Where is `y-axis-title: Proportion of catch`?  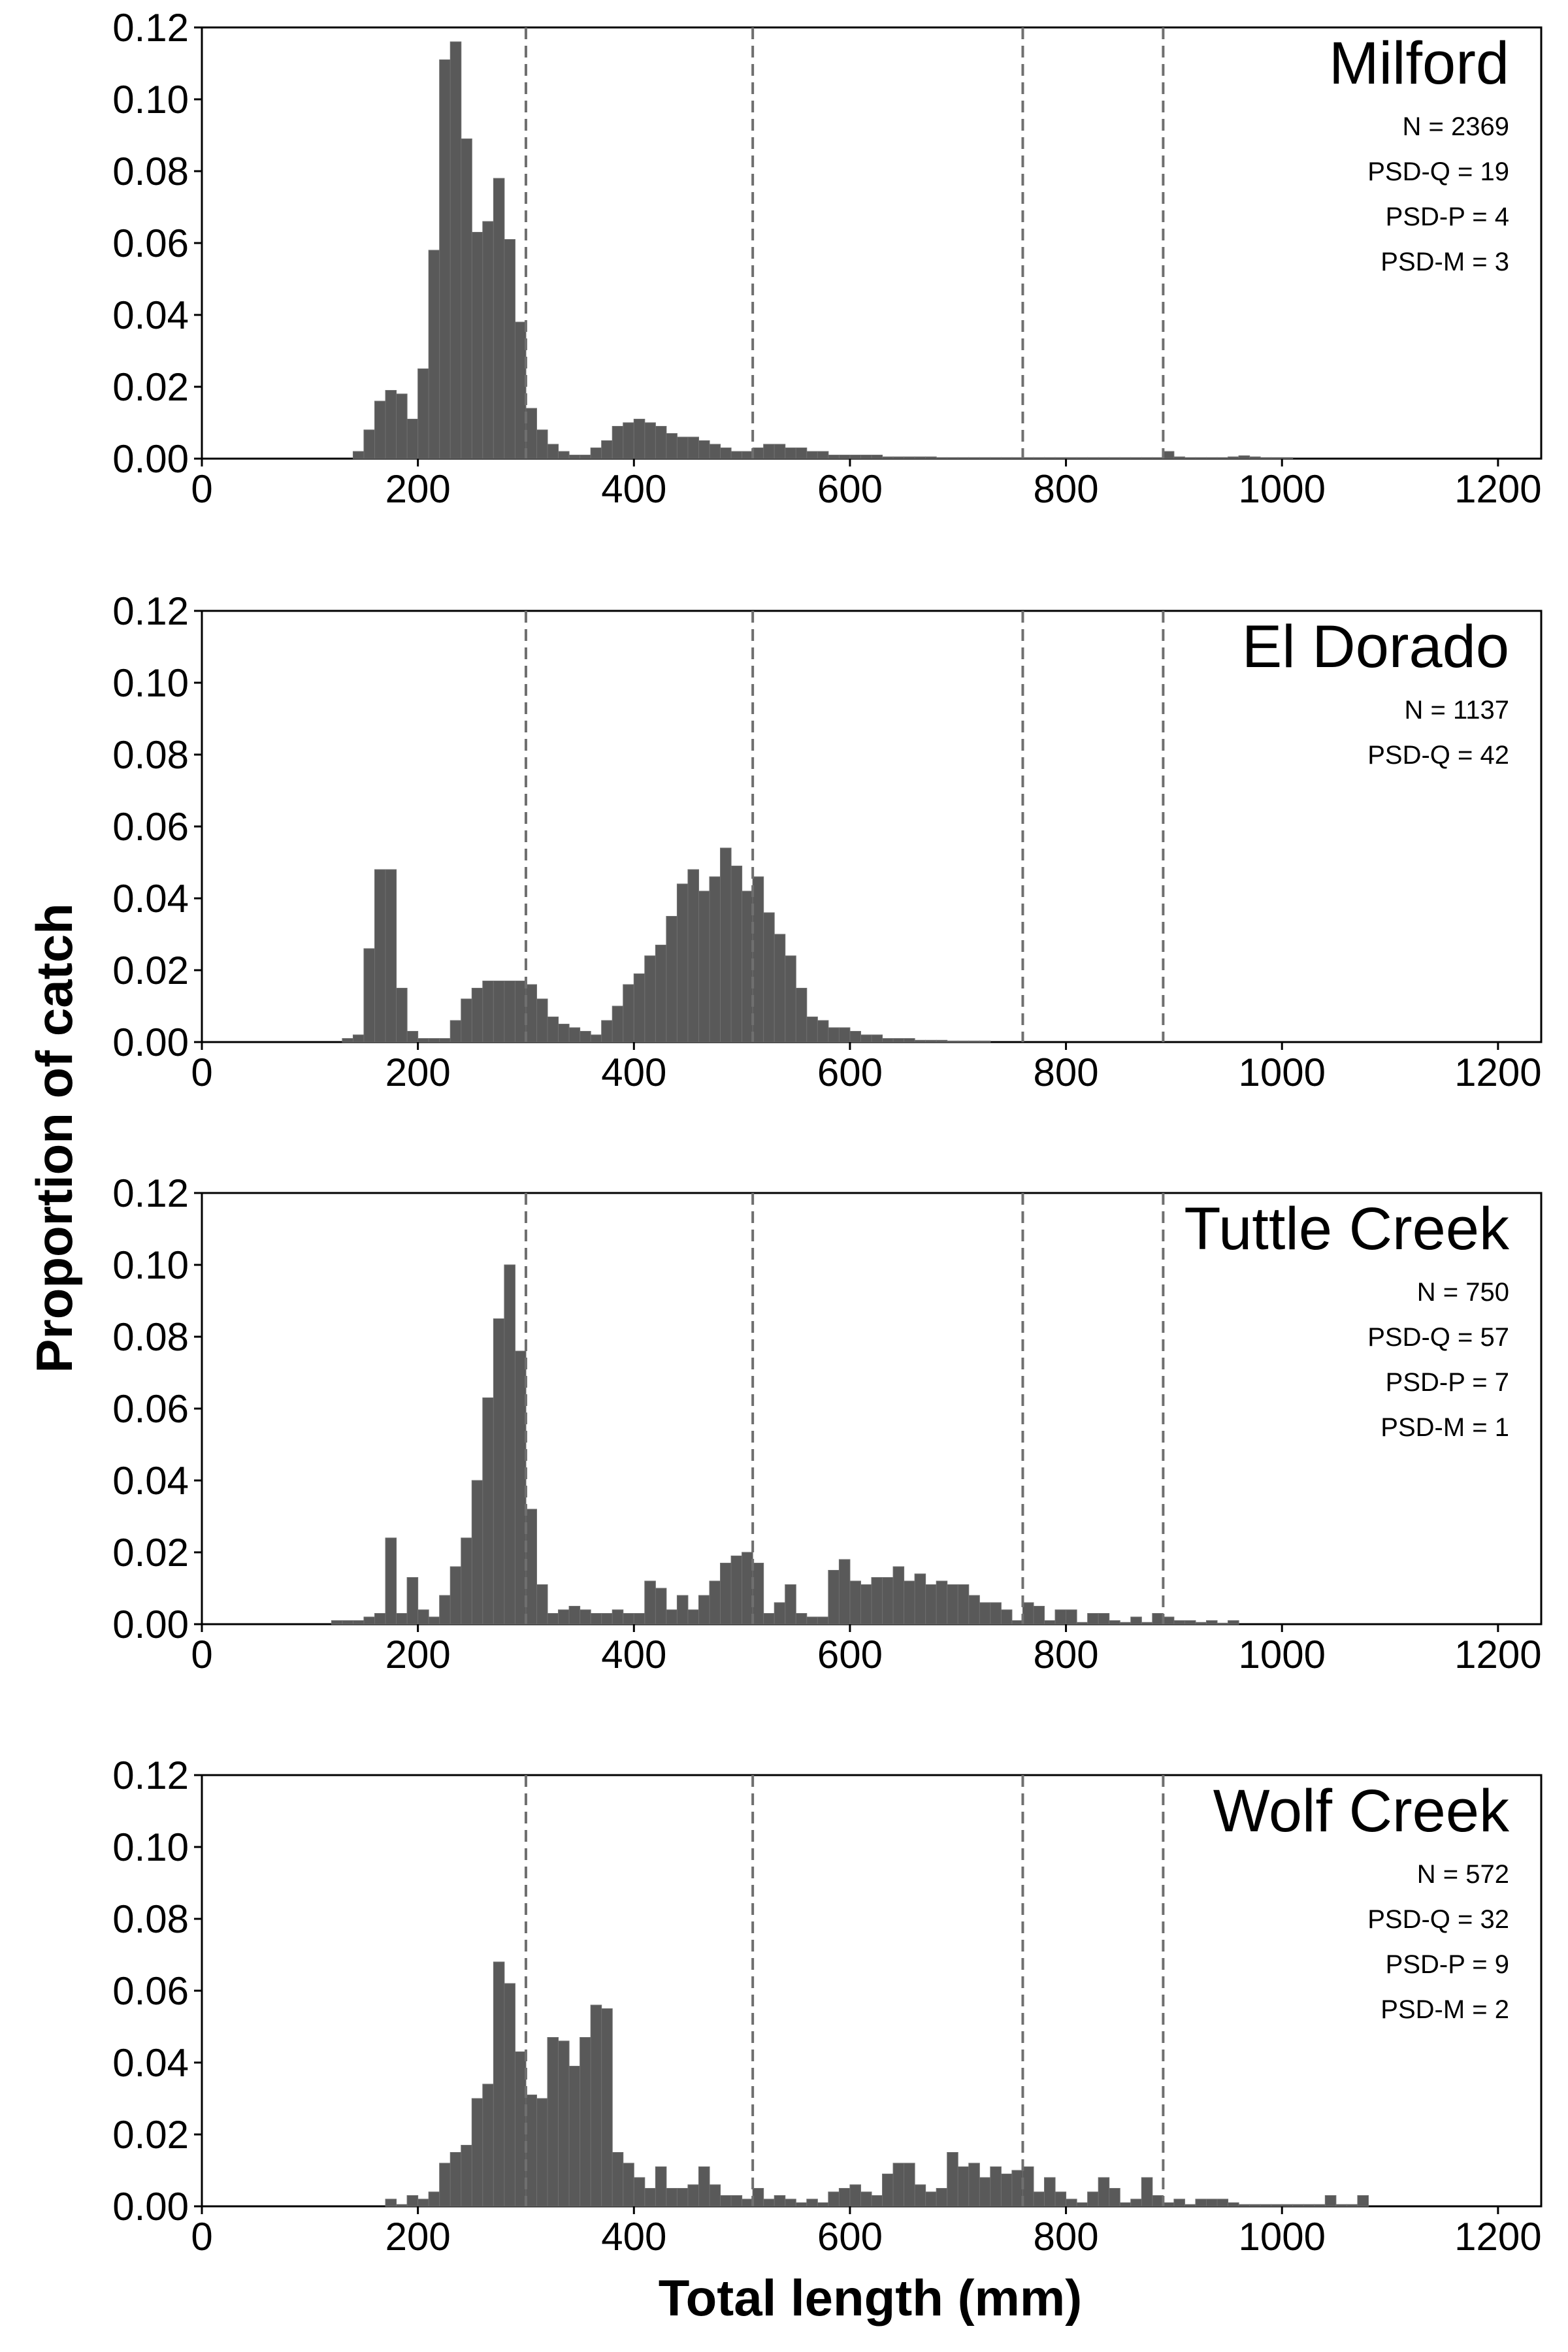
y-axis-title: Proportion of catch is located at coordinates (54, 1138).